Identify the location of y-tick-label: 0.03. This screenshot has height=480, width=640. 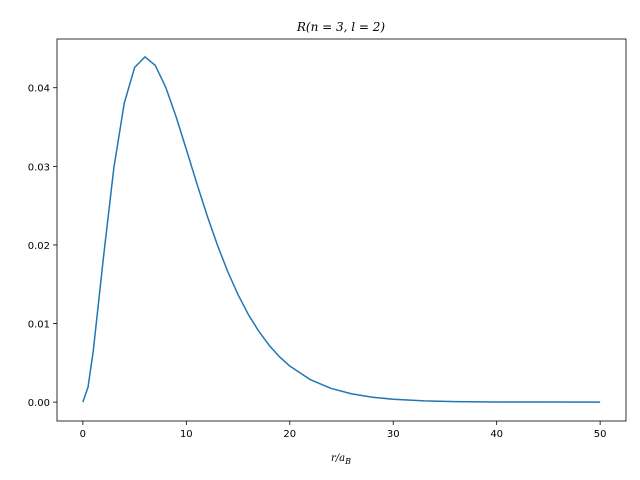
(39, 167).